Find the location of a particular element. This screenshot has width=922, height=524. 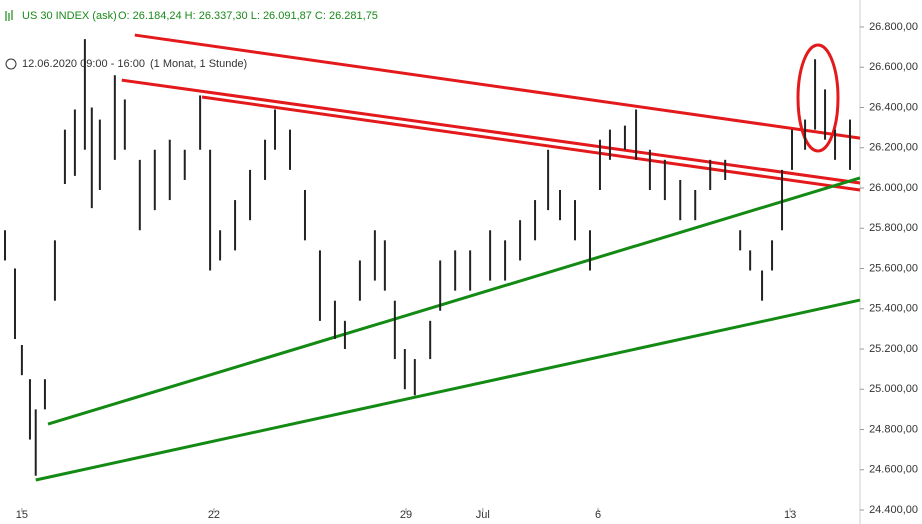

x-tick-label: 15 is located at coordinates (22, 515).